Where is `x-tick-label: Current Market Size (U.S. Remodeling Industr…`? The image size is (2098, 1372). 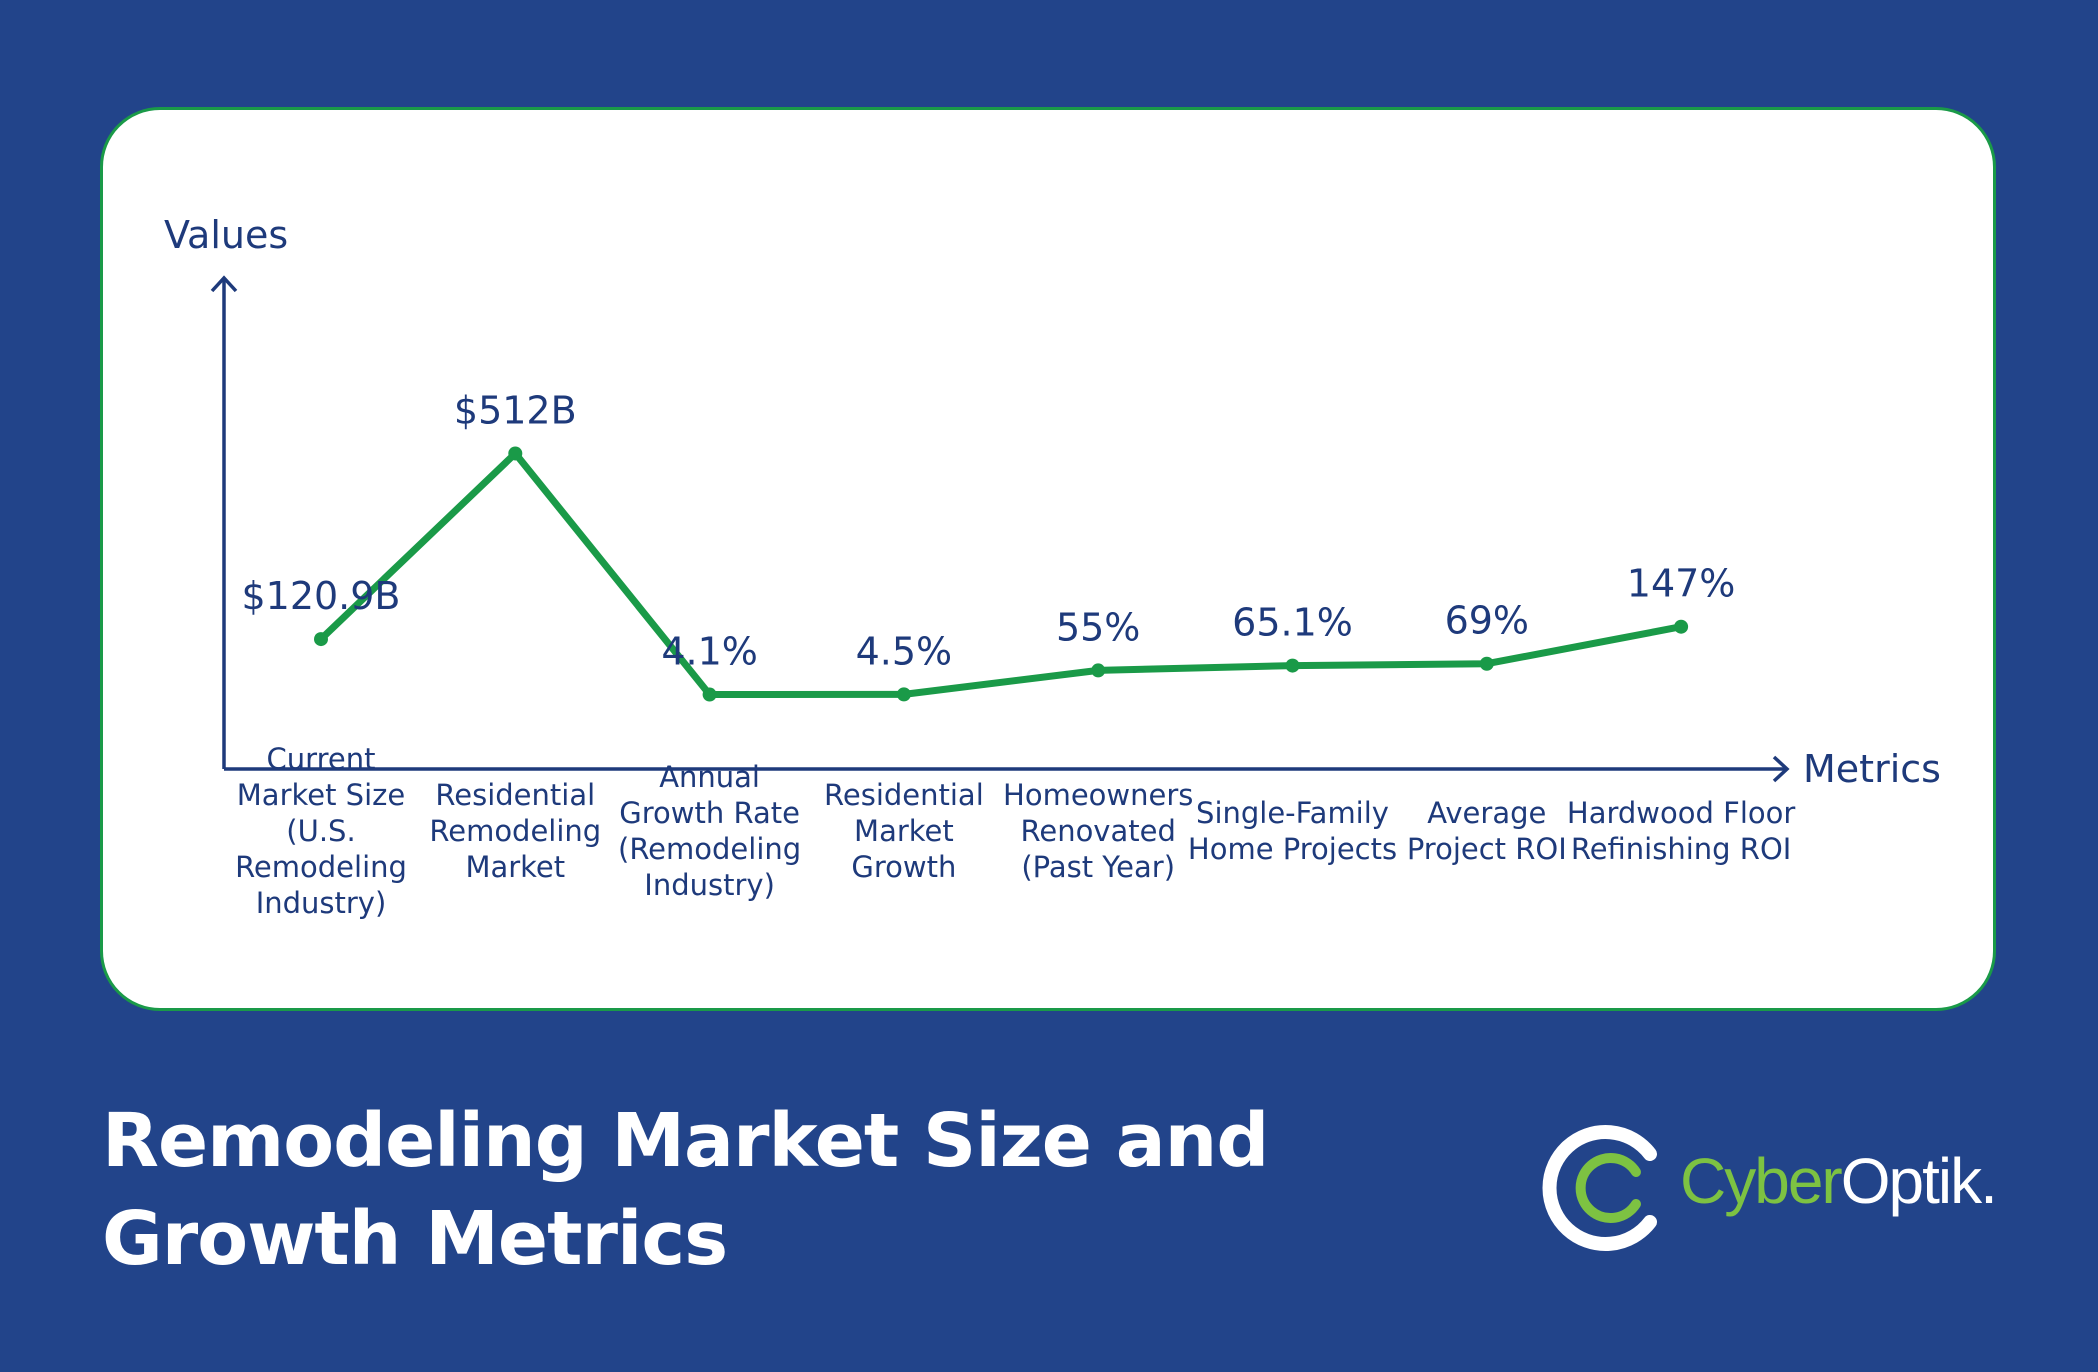 x-tick-label: Current Market Size (U.S. Remodeling Industr… is located at coordinates (321, 831).